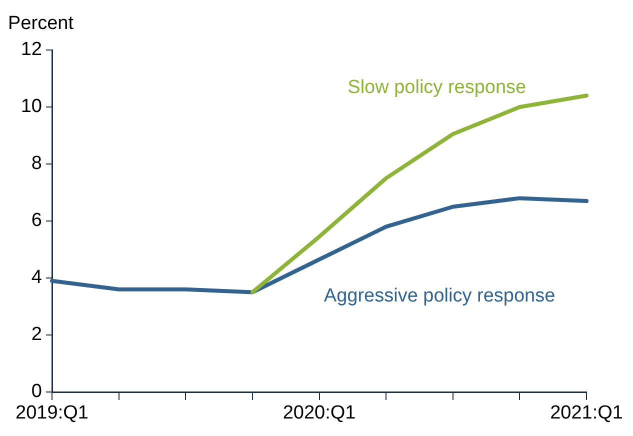  What do you see at coordinates (36, 221) in the screenshot?
I see `y-tick-label: 6` at bounding box center [36, 221].